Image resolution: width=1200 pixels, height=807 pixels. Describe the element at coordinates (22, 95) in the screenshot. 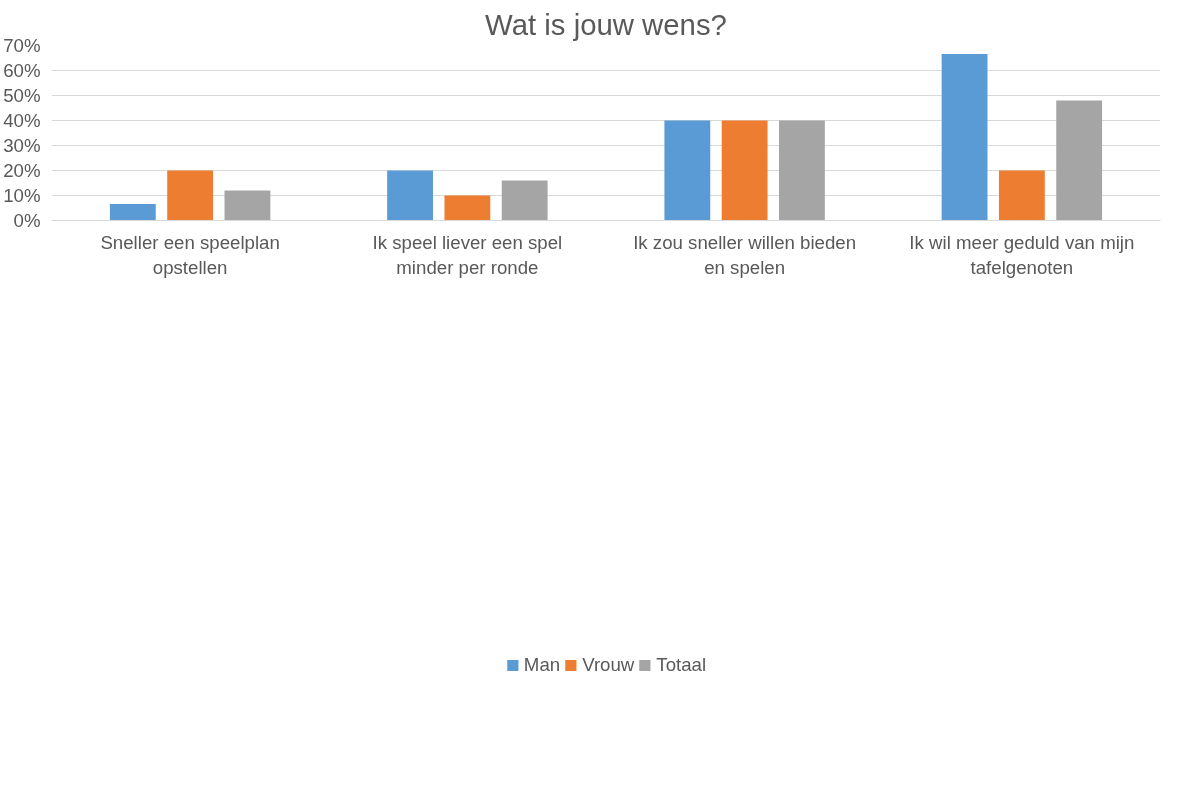

I see `y-tick-label: 50%` at that location.